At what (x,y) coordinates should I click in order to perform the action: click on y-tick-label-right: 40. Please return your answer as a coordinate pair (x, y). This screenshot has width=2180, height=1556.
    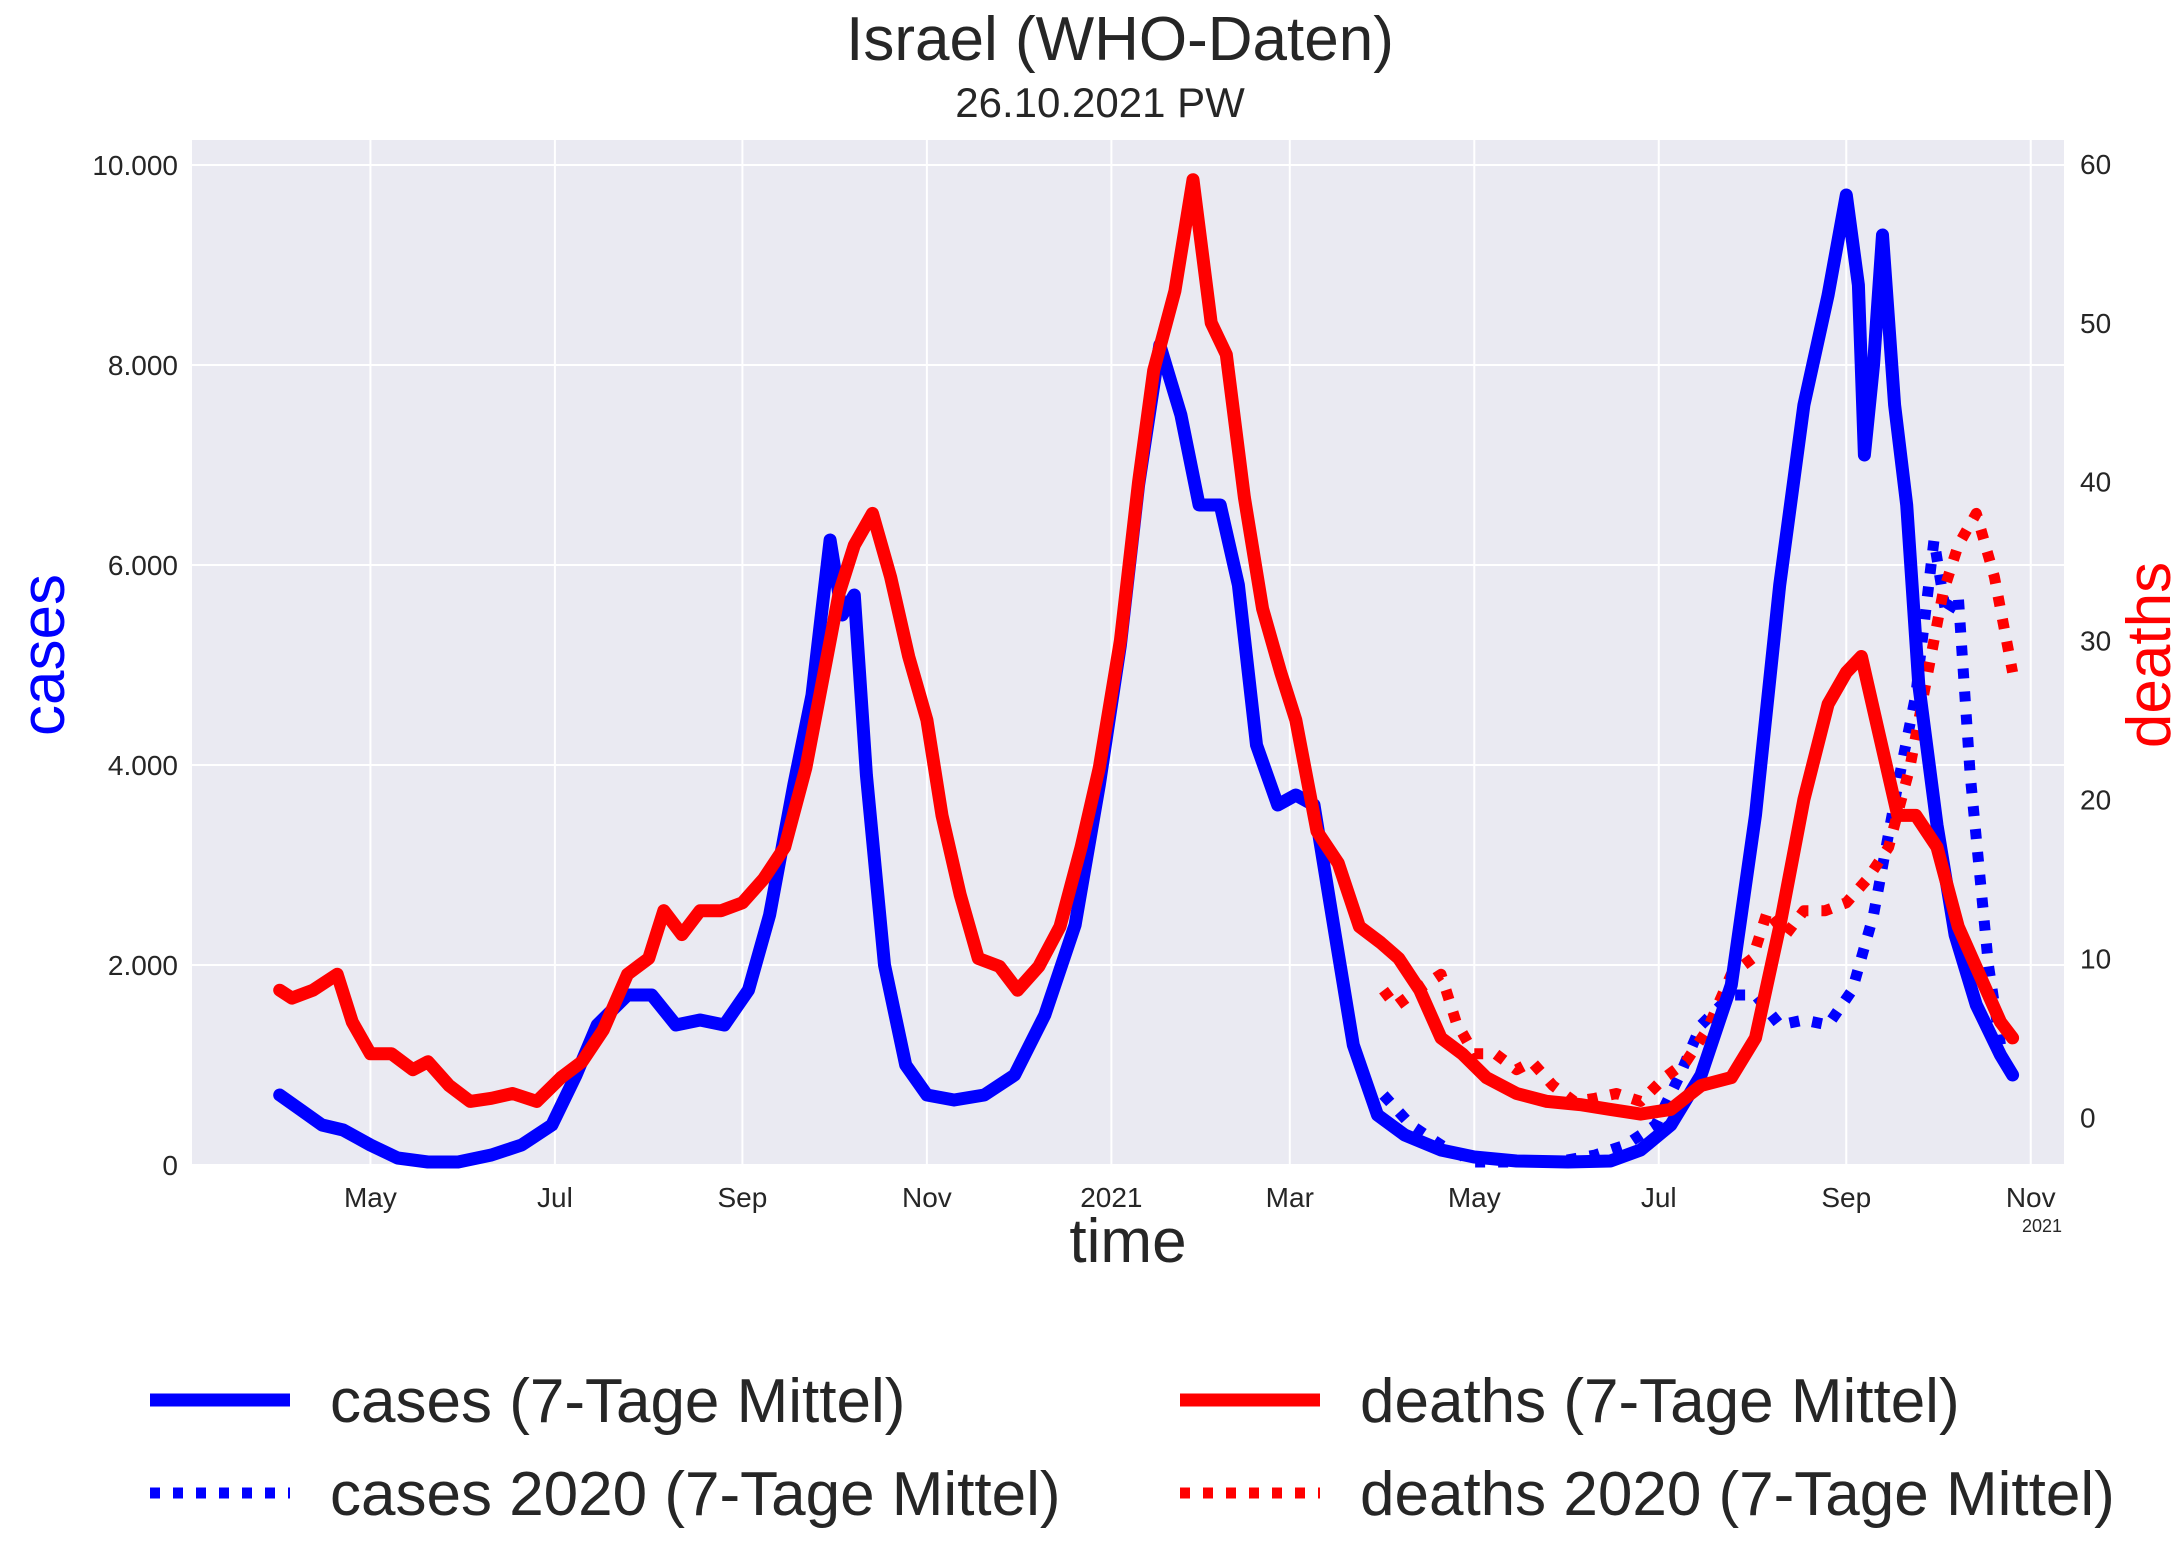
    Looking at the image, I should click on (2095, 482).